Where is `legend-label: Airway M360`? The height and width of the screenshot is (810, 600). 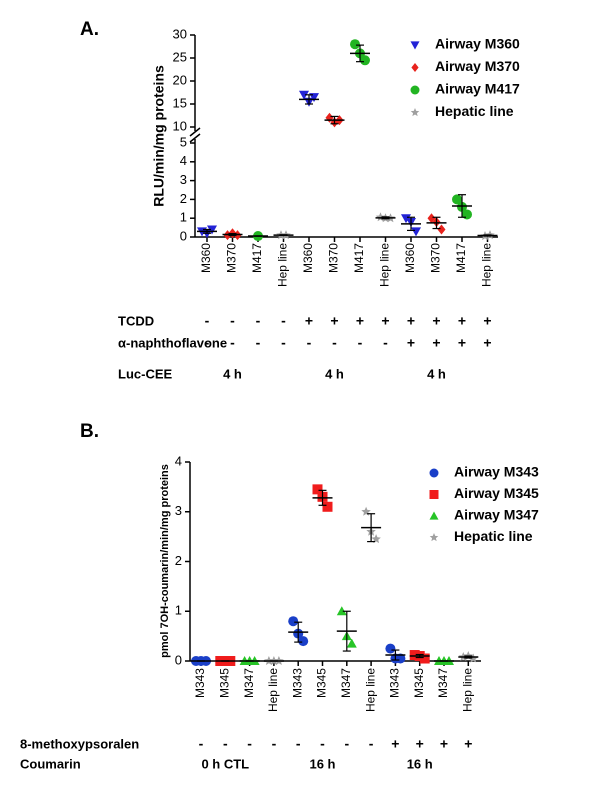
legend-label: Airway M360 is located at coordinates (477, 44).